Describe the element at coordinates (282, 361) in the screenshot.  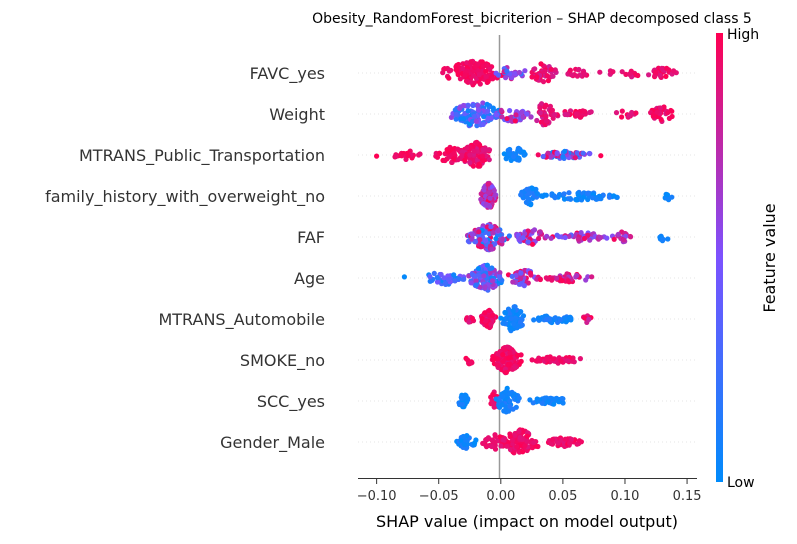
I see `feature-label: SMOKE_no` at that location.